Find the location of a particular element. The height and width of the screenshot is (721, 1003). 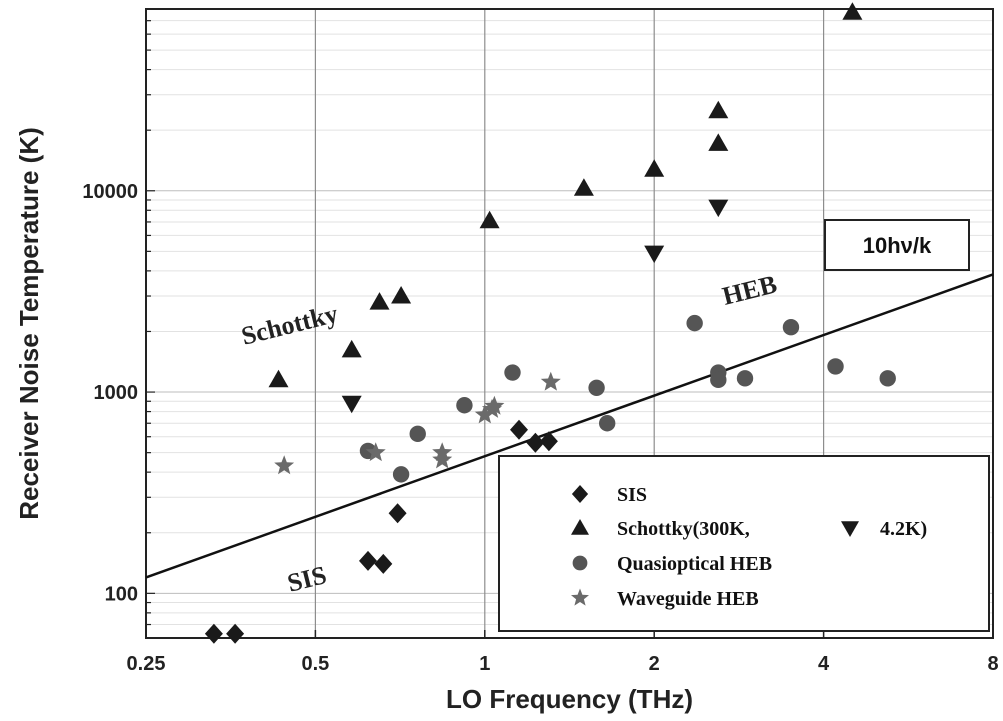

x-tick-label: 2 is located at coordinates (654, 664).